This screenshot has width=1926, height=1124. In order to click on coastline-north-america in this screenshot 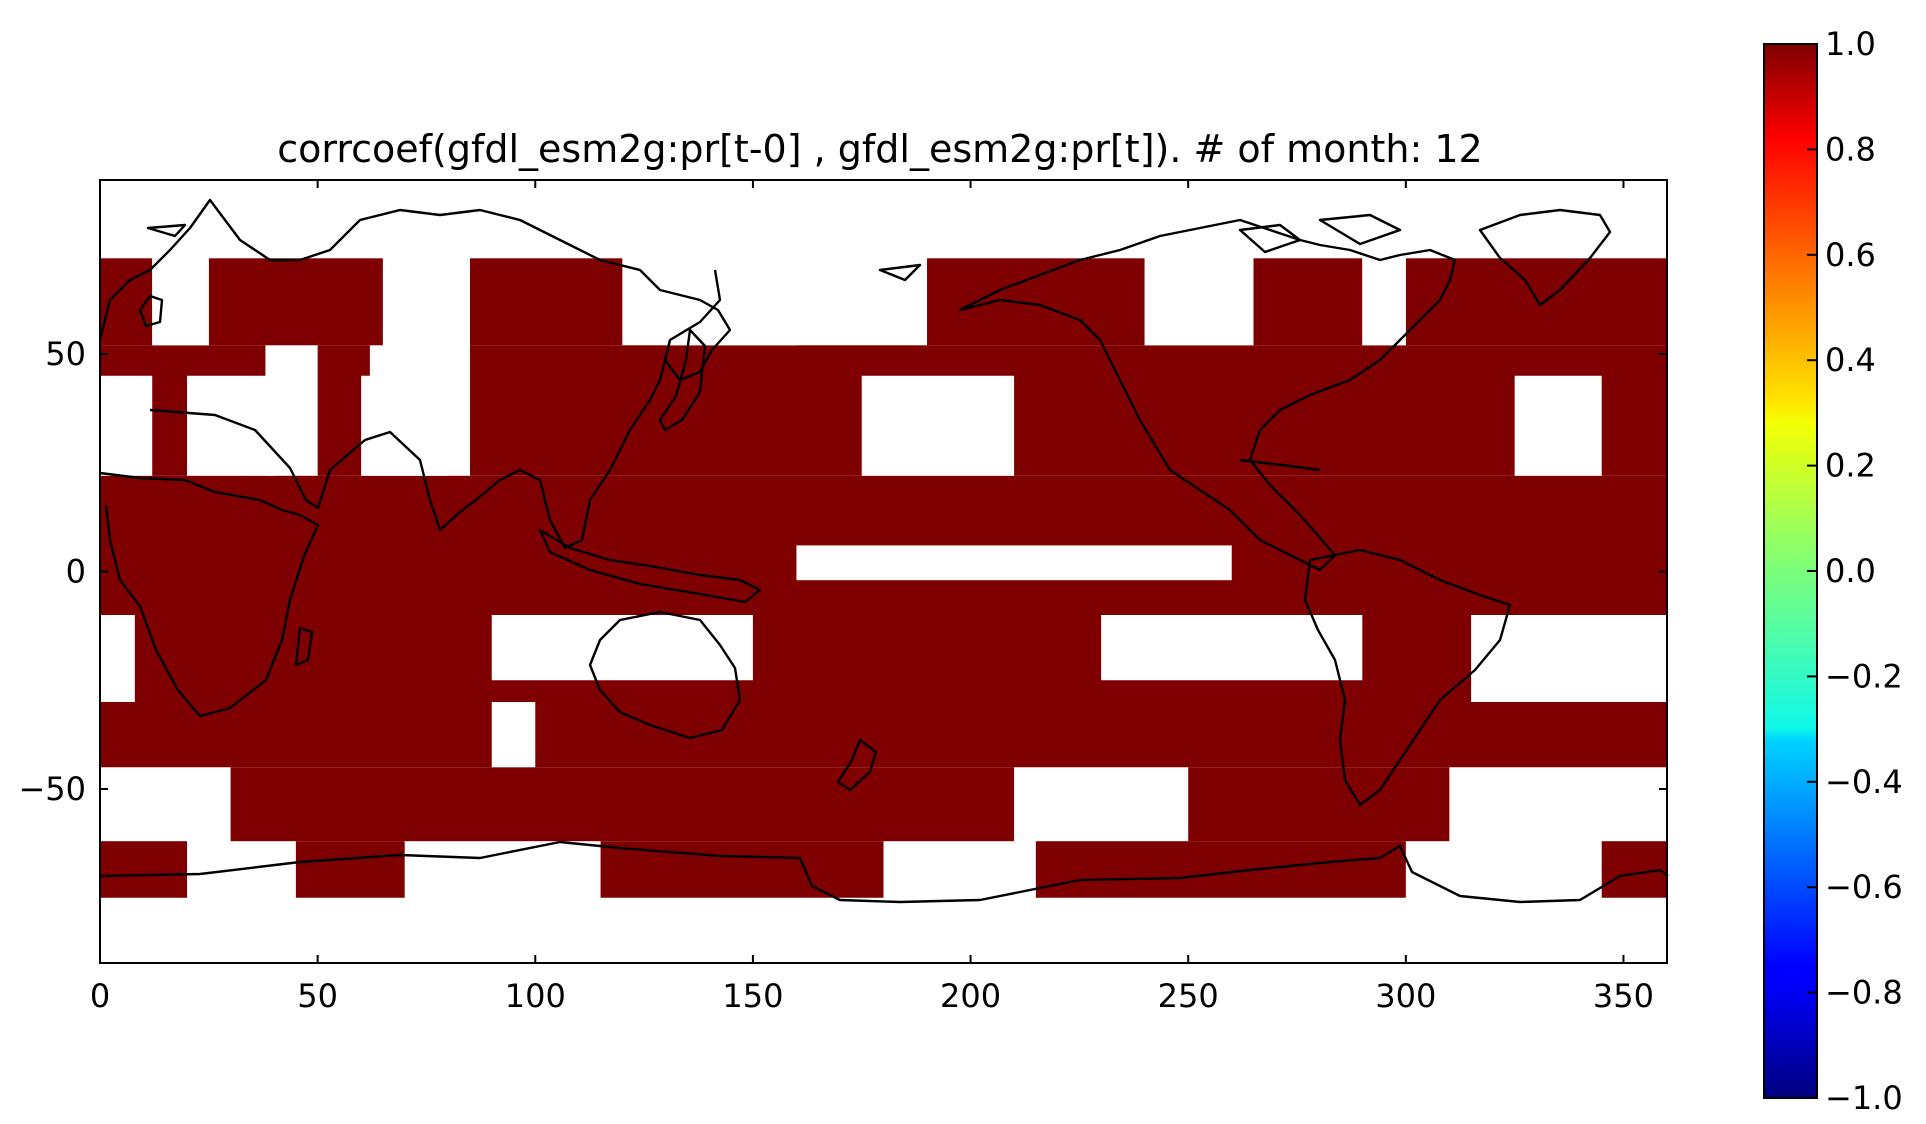, I will do `click(1207, 395)`.